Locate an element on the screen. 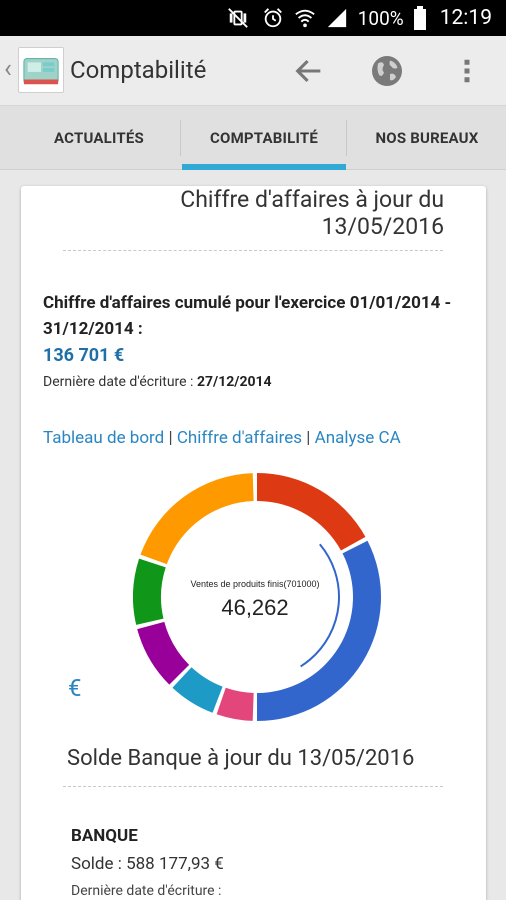 The height and width of the screenshot is (900, 506). donut-segments is located at coordinates (257, 597).